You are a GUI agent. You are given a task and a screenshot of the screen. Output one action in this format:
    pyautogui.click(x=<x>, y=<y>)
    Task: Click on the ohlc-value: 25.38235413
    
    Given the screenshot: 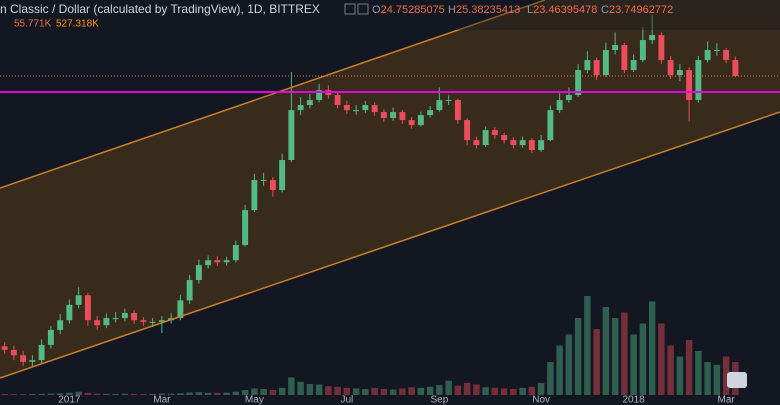 What is the action you would take?
    pyautogui.click(x=488, y=10)
    